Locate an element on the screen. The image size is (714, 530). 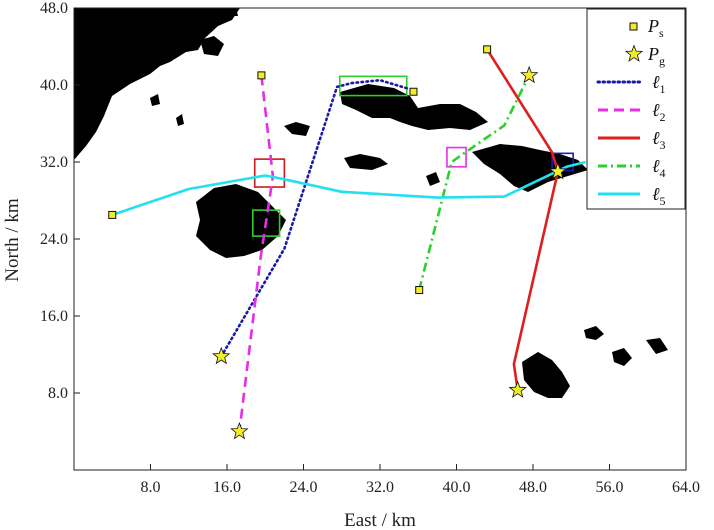
pg-marker-l3 is located at coordinates (517, 389).